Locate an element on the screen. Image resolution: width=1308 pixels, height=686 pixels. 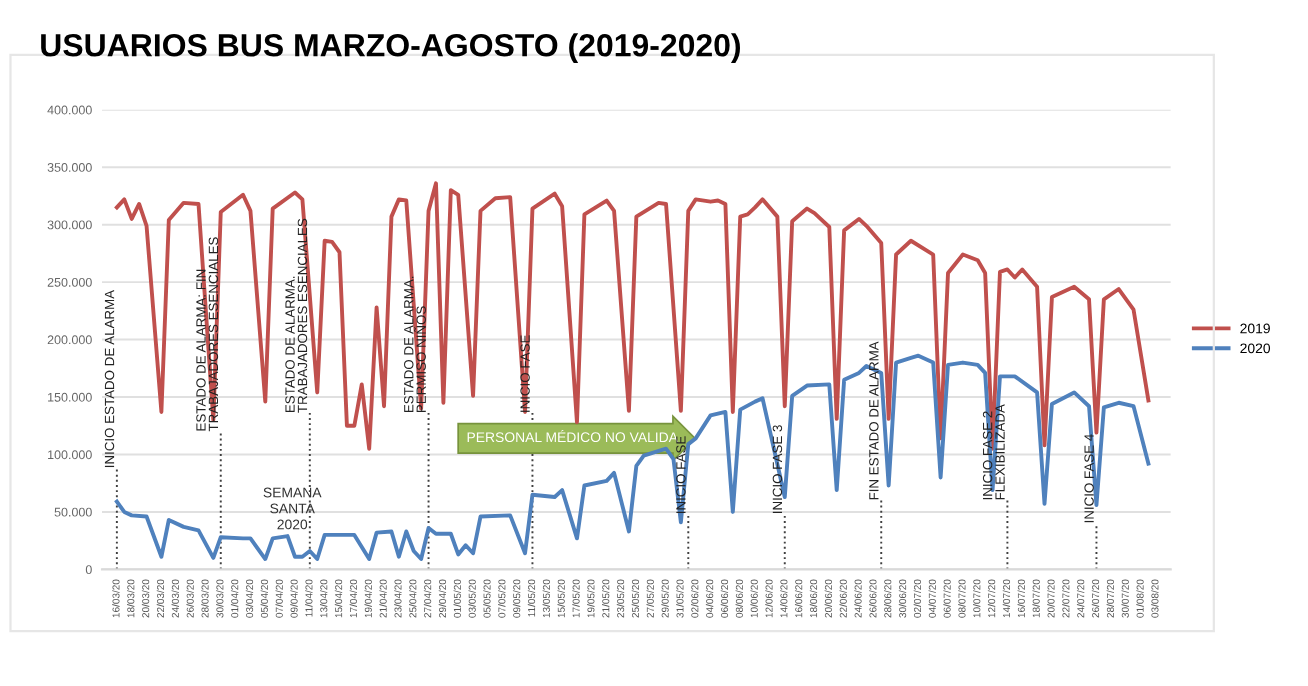
chart-title: USUARIOS BUS MARZO-AGOSTO (2019-2020) is located at coordinates (390, 48).